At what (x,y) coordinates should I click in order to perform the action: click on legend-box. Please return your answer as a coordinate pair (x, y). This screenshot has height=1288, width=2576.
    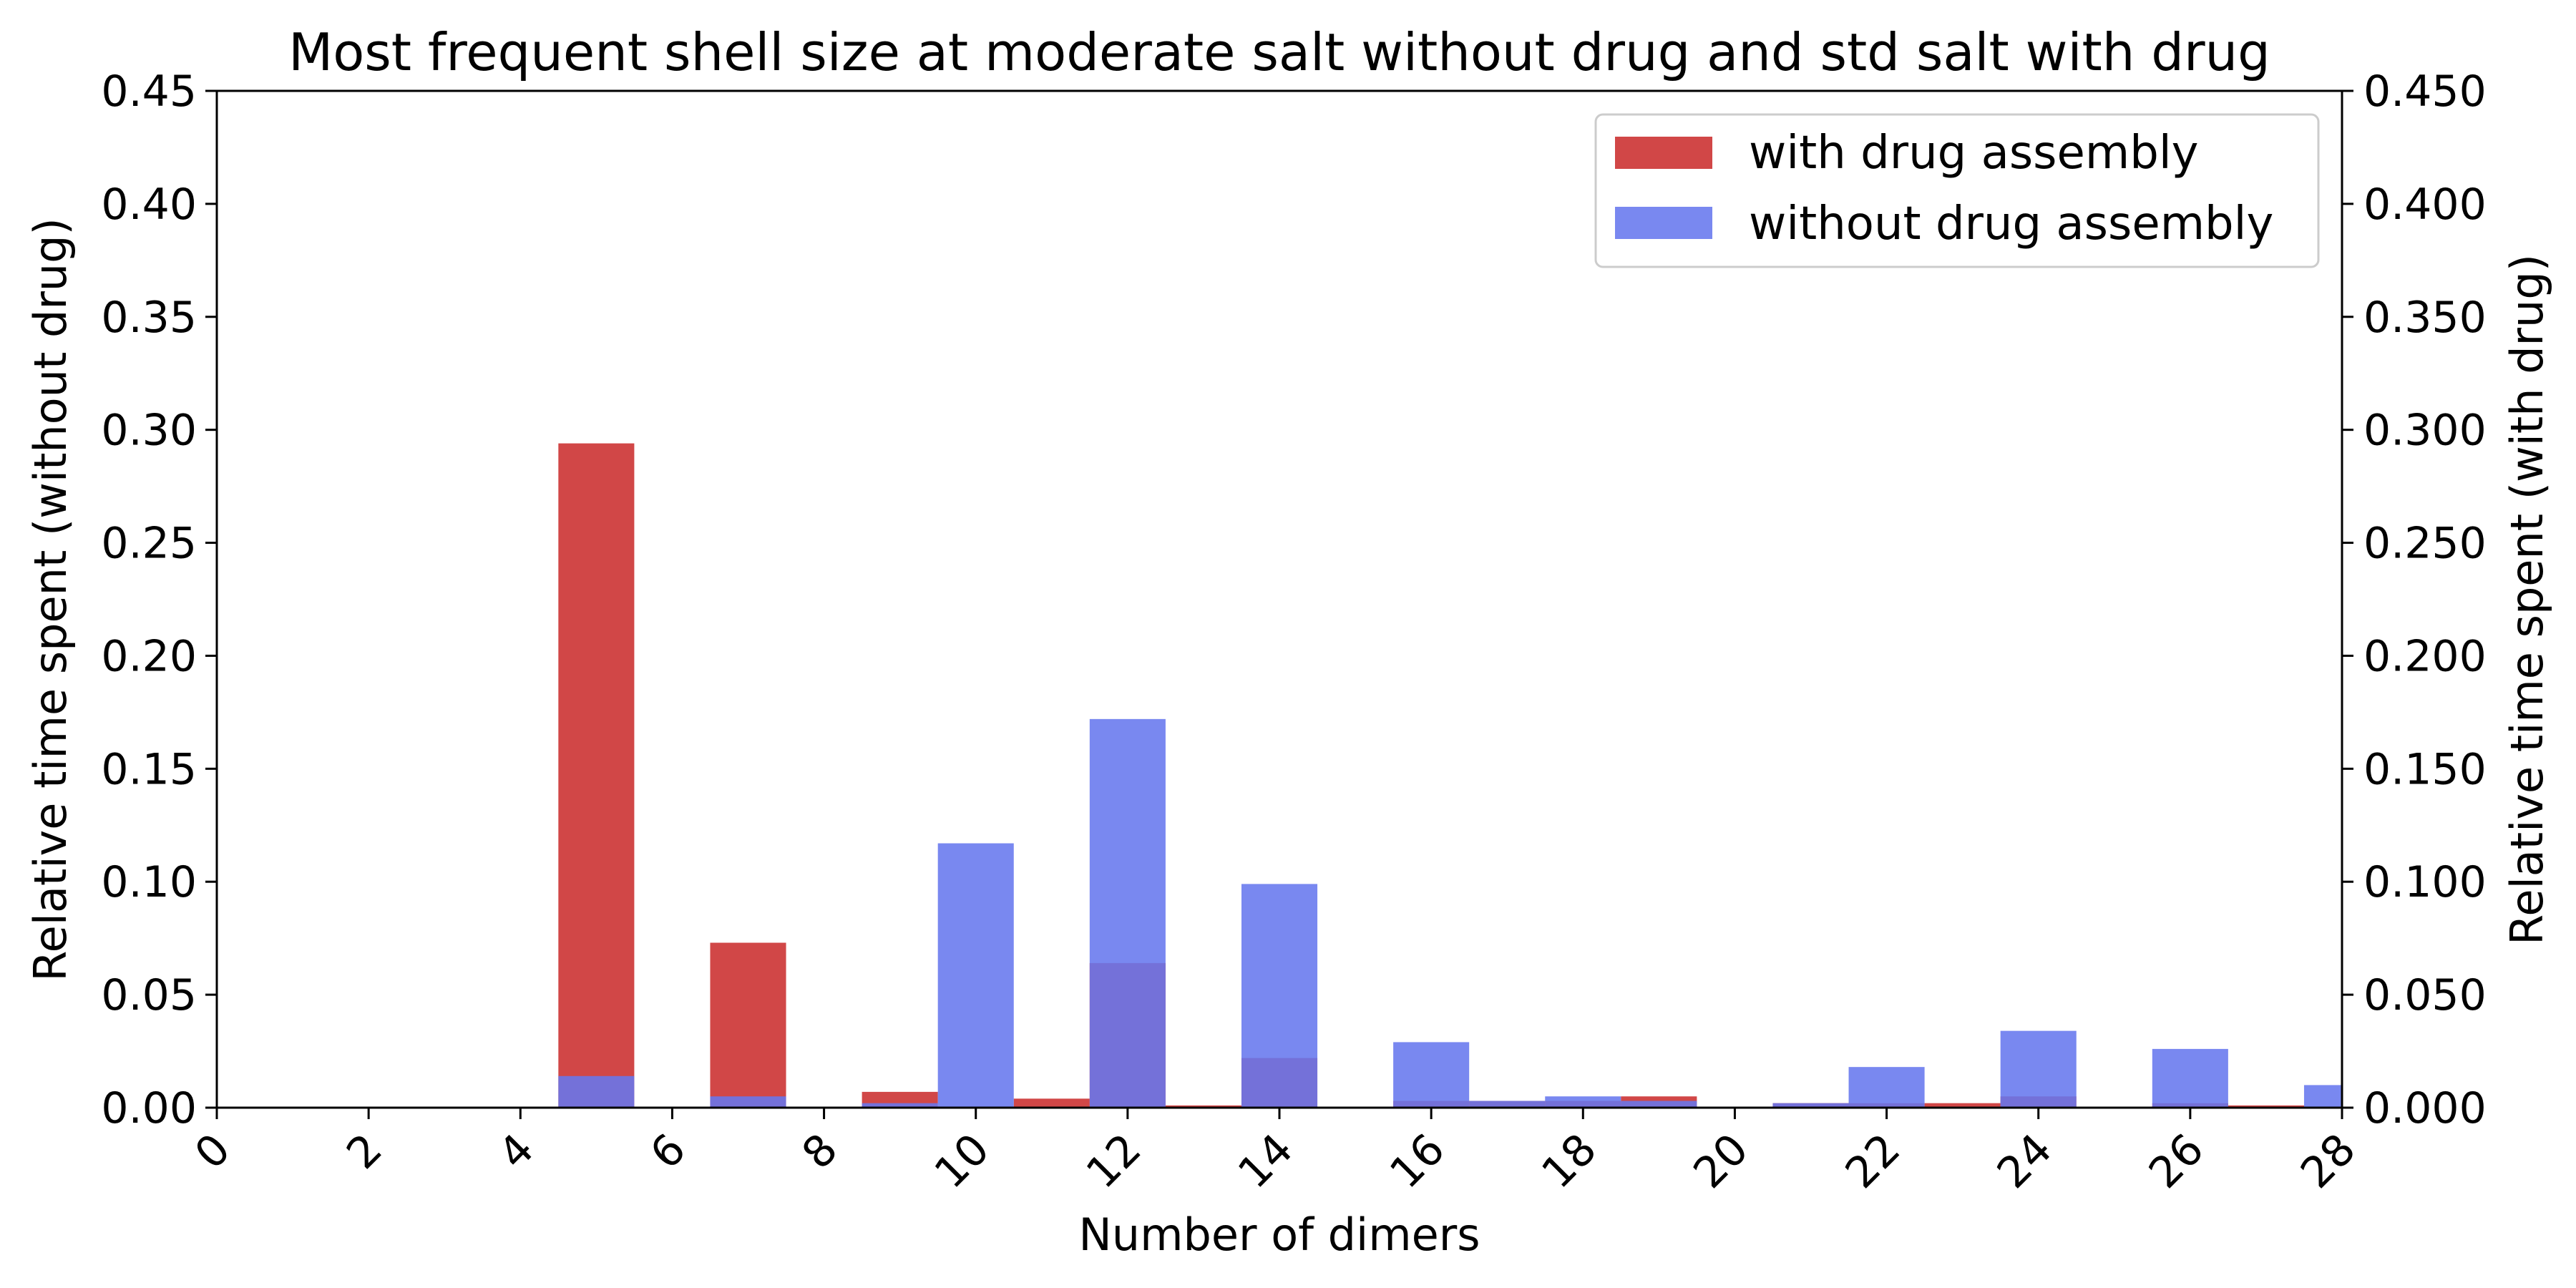
    Looking at the image, I should click on (1957, 190).